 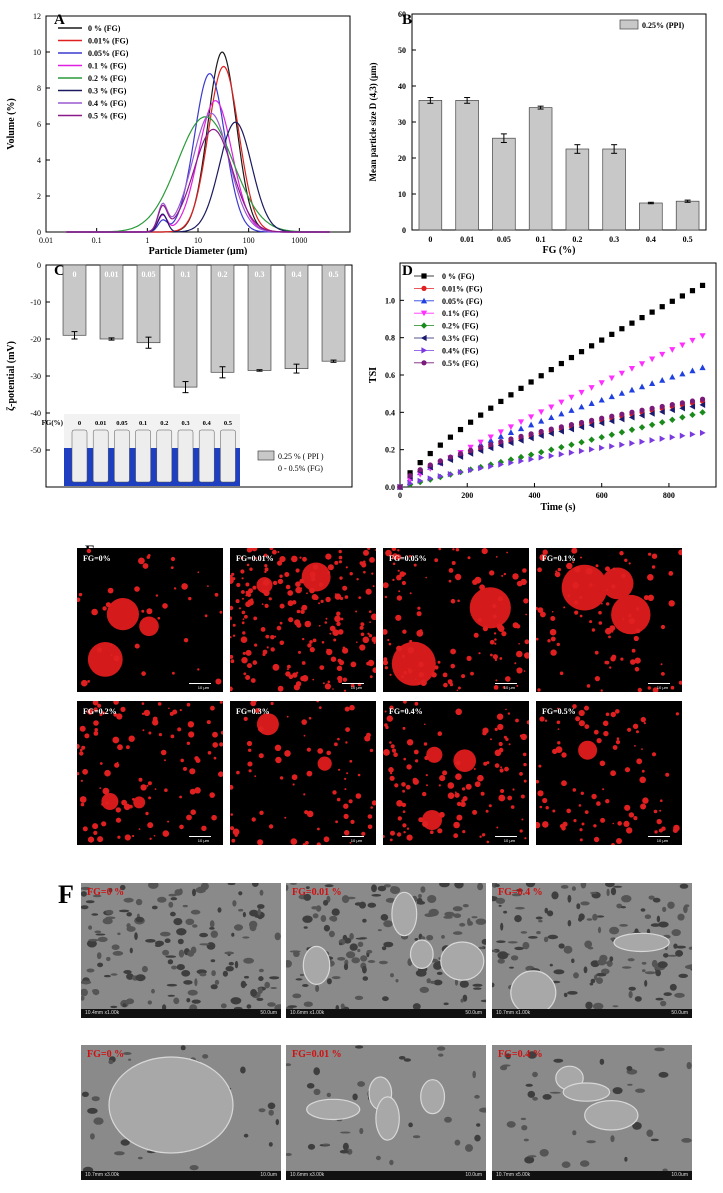 I want to click on confocal-droplets, so click(x=150, y=617).